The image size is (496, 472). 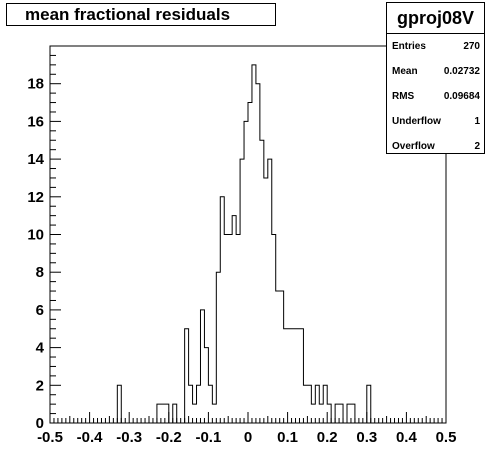 What do you see at coordinates (40, 385) in the screenshot?
I see `y-tick-label: 2` at bounding box center [40, 385].